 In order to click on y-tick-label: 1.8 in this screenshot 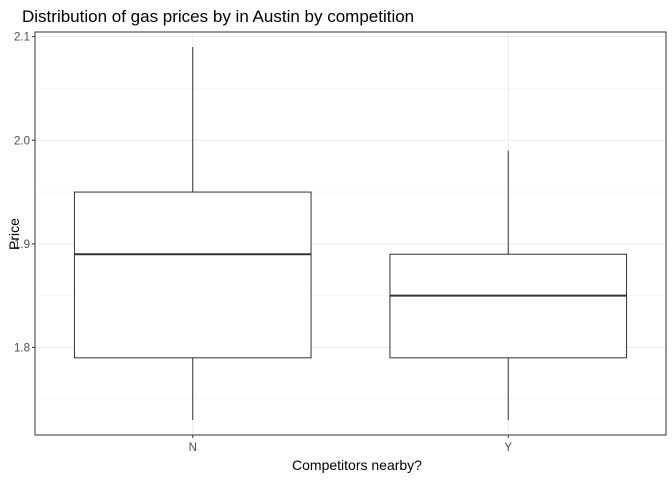, I will do `click(22, 348)`.